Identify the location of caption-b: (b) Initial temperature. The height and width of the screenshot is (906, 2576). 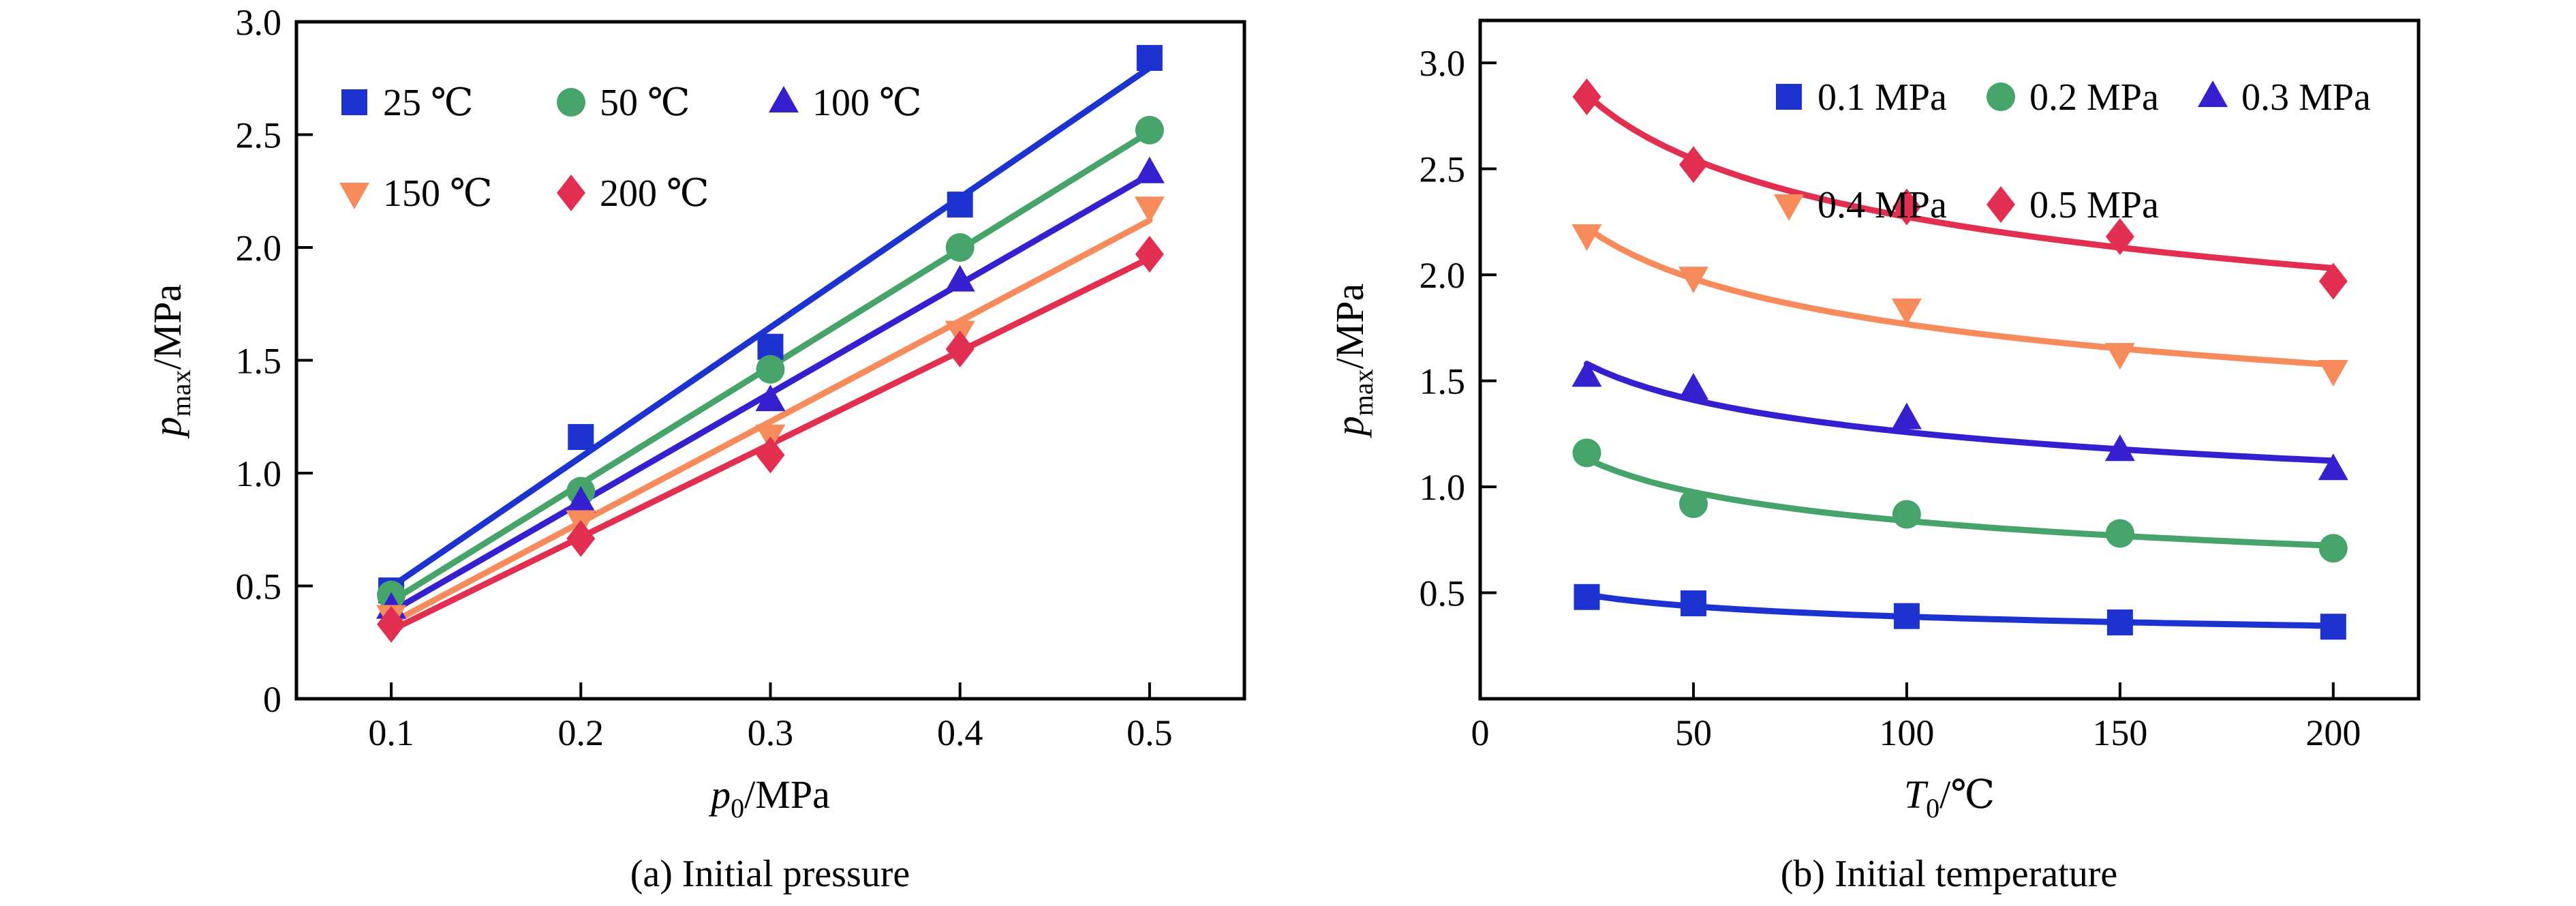
(1949, 874).